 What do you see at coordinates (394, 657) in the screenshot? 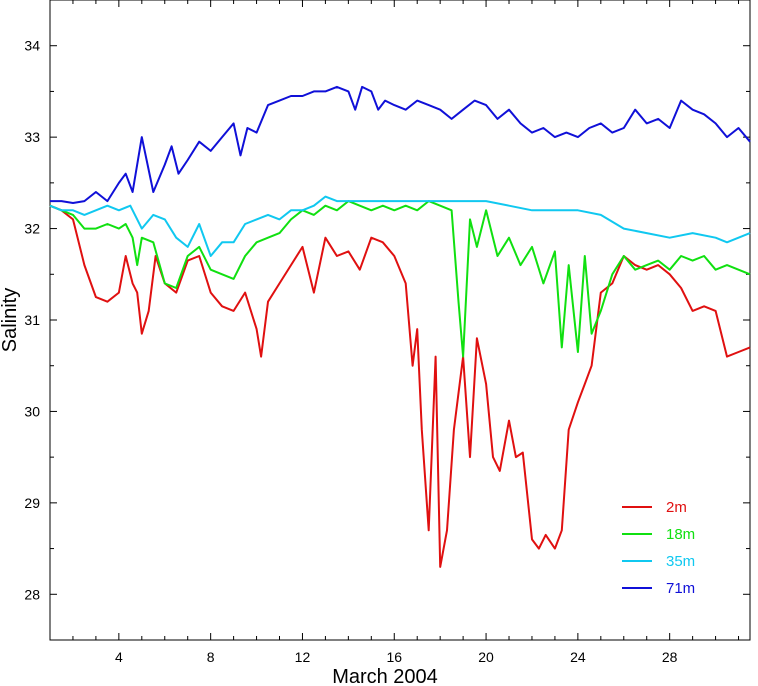
I see `x-tick-label: 16` at bounding box center [394, 657].